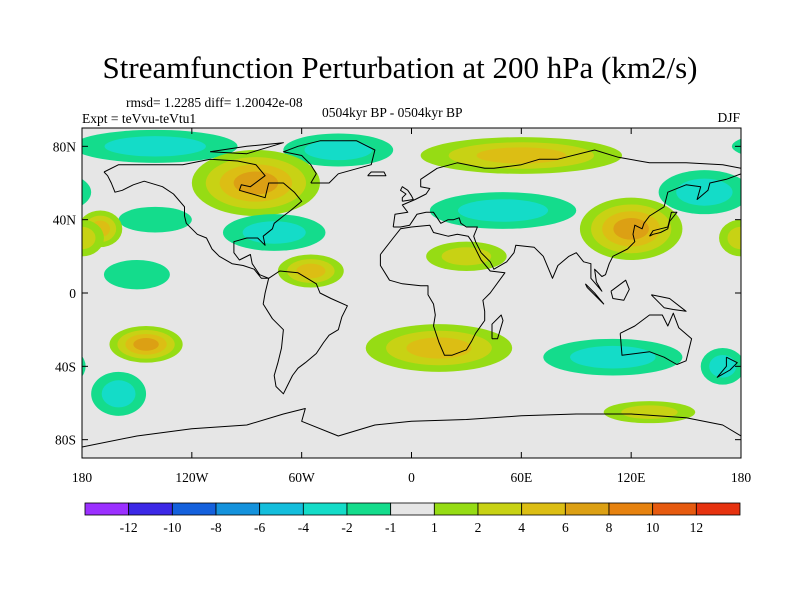 The image size is (800, 600). Describe the element at coordinates (65, 220) in the screenshot. I see `y-tick-label: 40N` at that location.